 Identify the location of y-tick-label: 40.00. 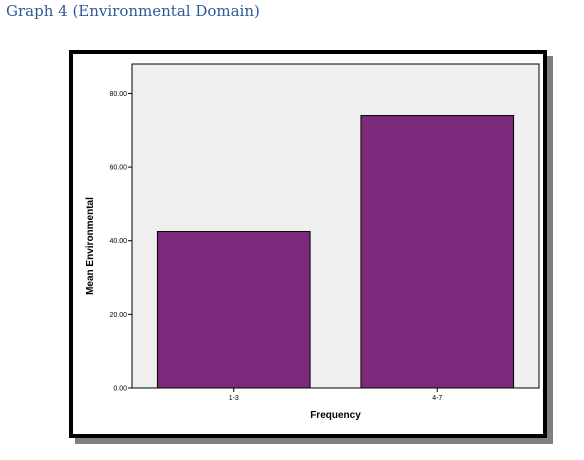
(118, 241).